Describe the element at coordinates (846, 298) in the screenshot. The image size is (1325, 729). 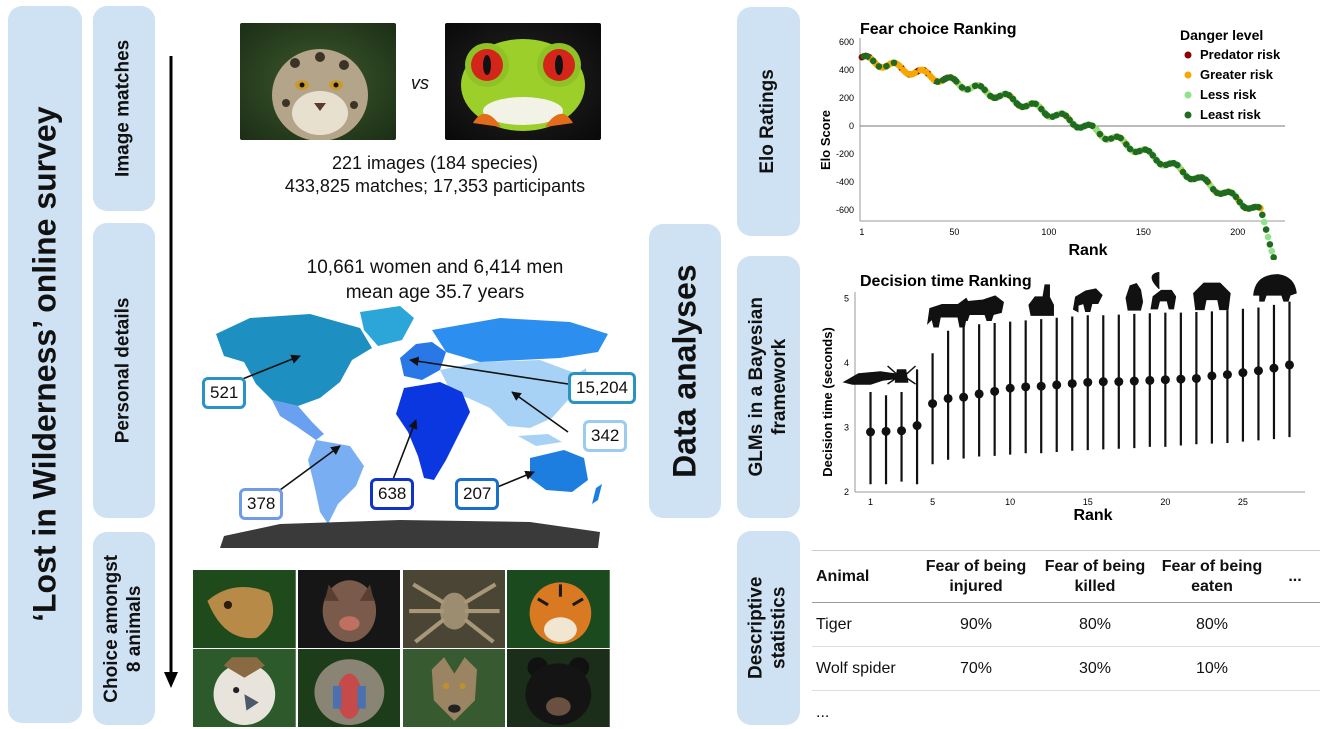
I see `dt-y-tick: 5` at that location.